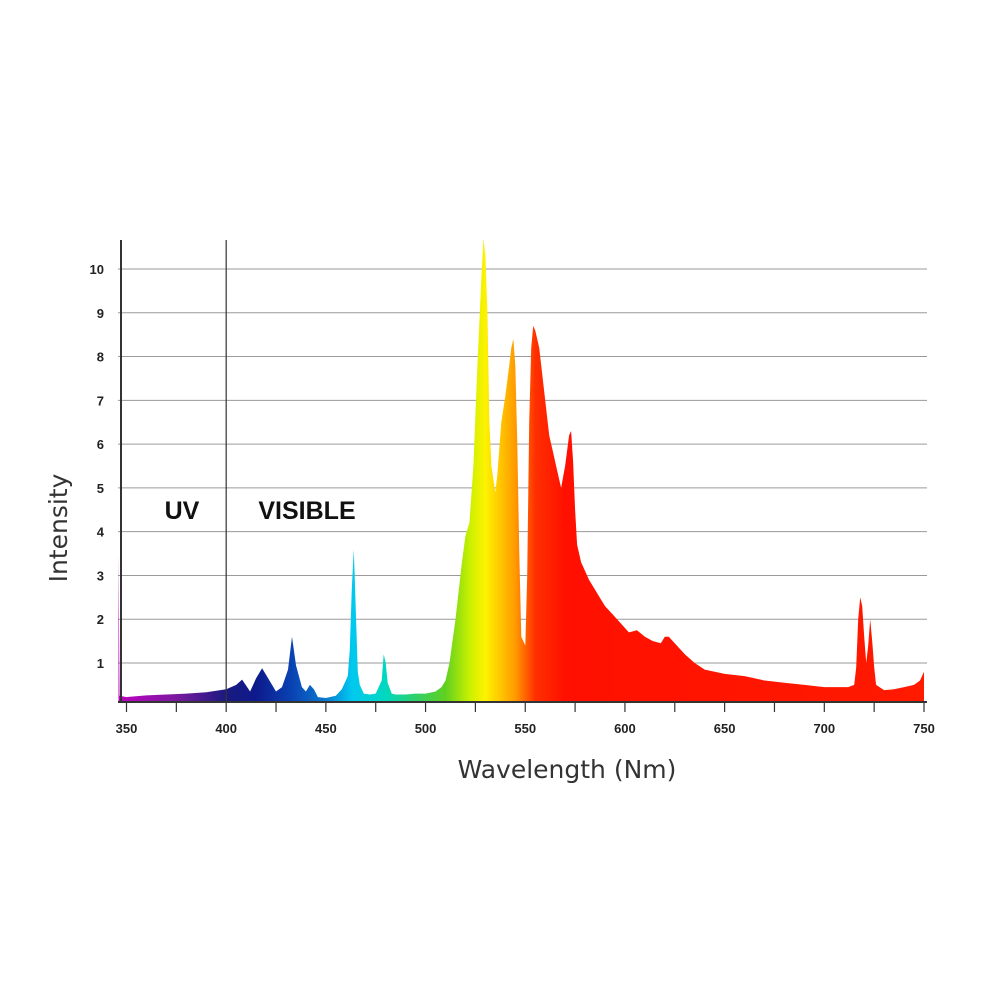  I want to click on y-tick-label-5: 5, so click(100, 488).